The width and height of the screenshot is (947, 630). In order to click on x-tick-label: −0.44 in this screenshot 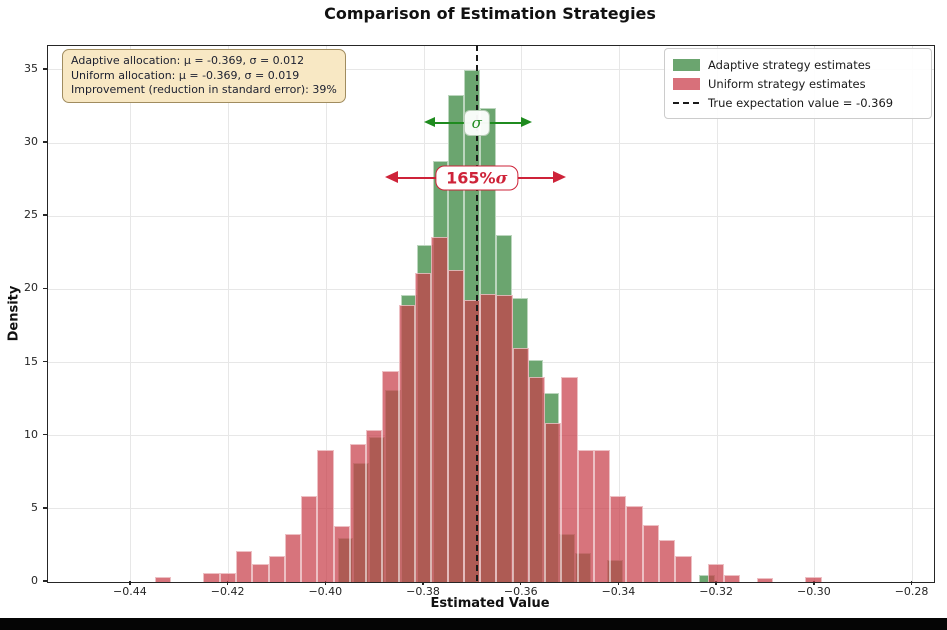, I will do `click(130, 591)`.